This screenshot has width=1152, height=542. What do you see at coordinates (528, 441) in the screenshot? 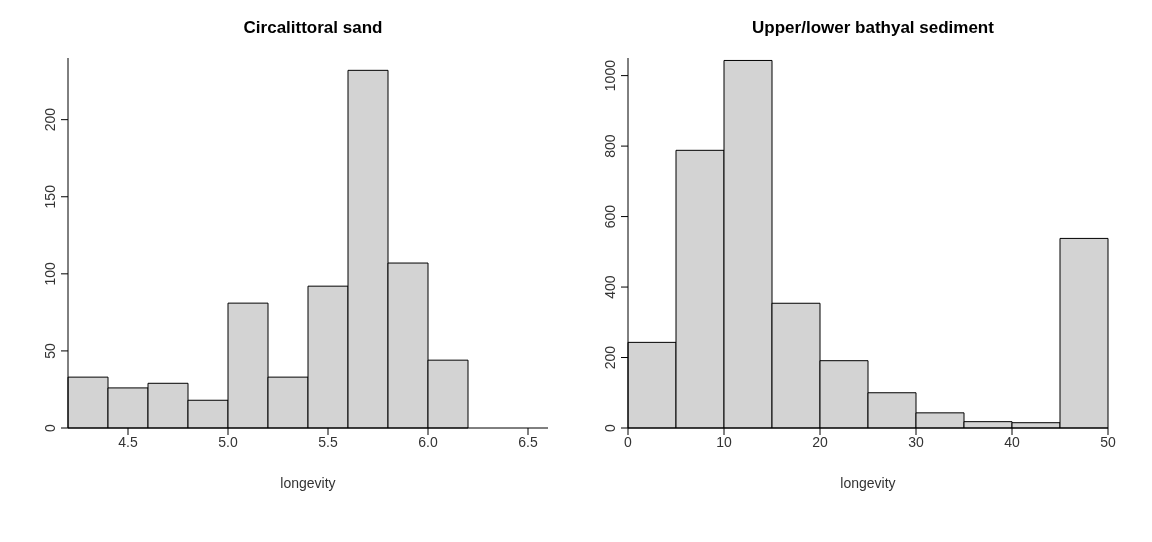
I see `x-tick-label: 6.5` at bounding box center [528, 441].